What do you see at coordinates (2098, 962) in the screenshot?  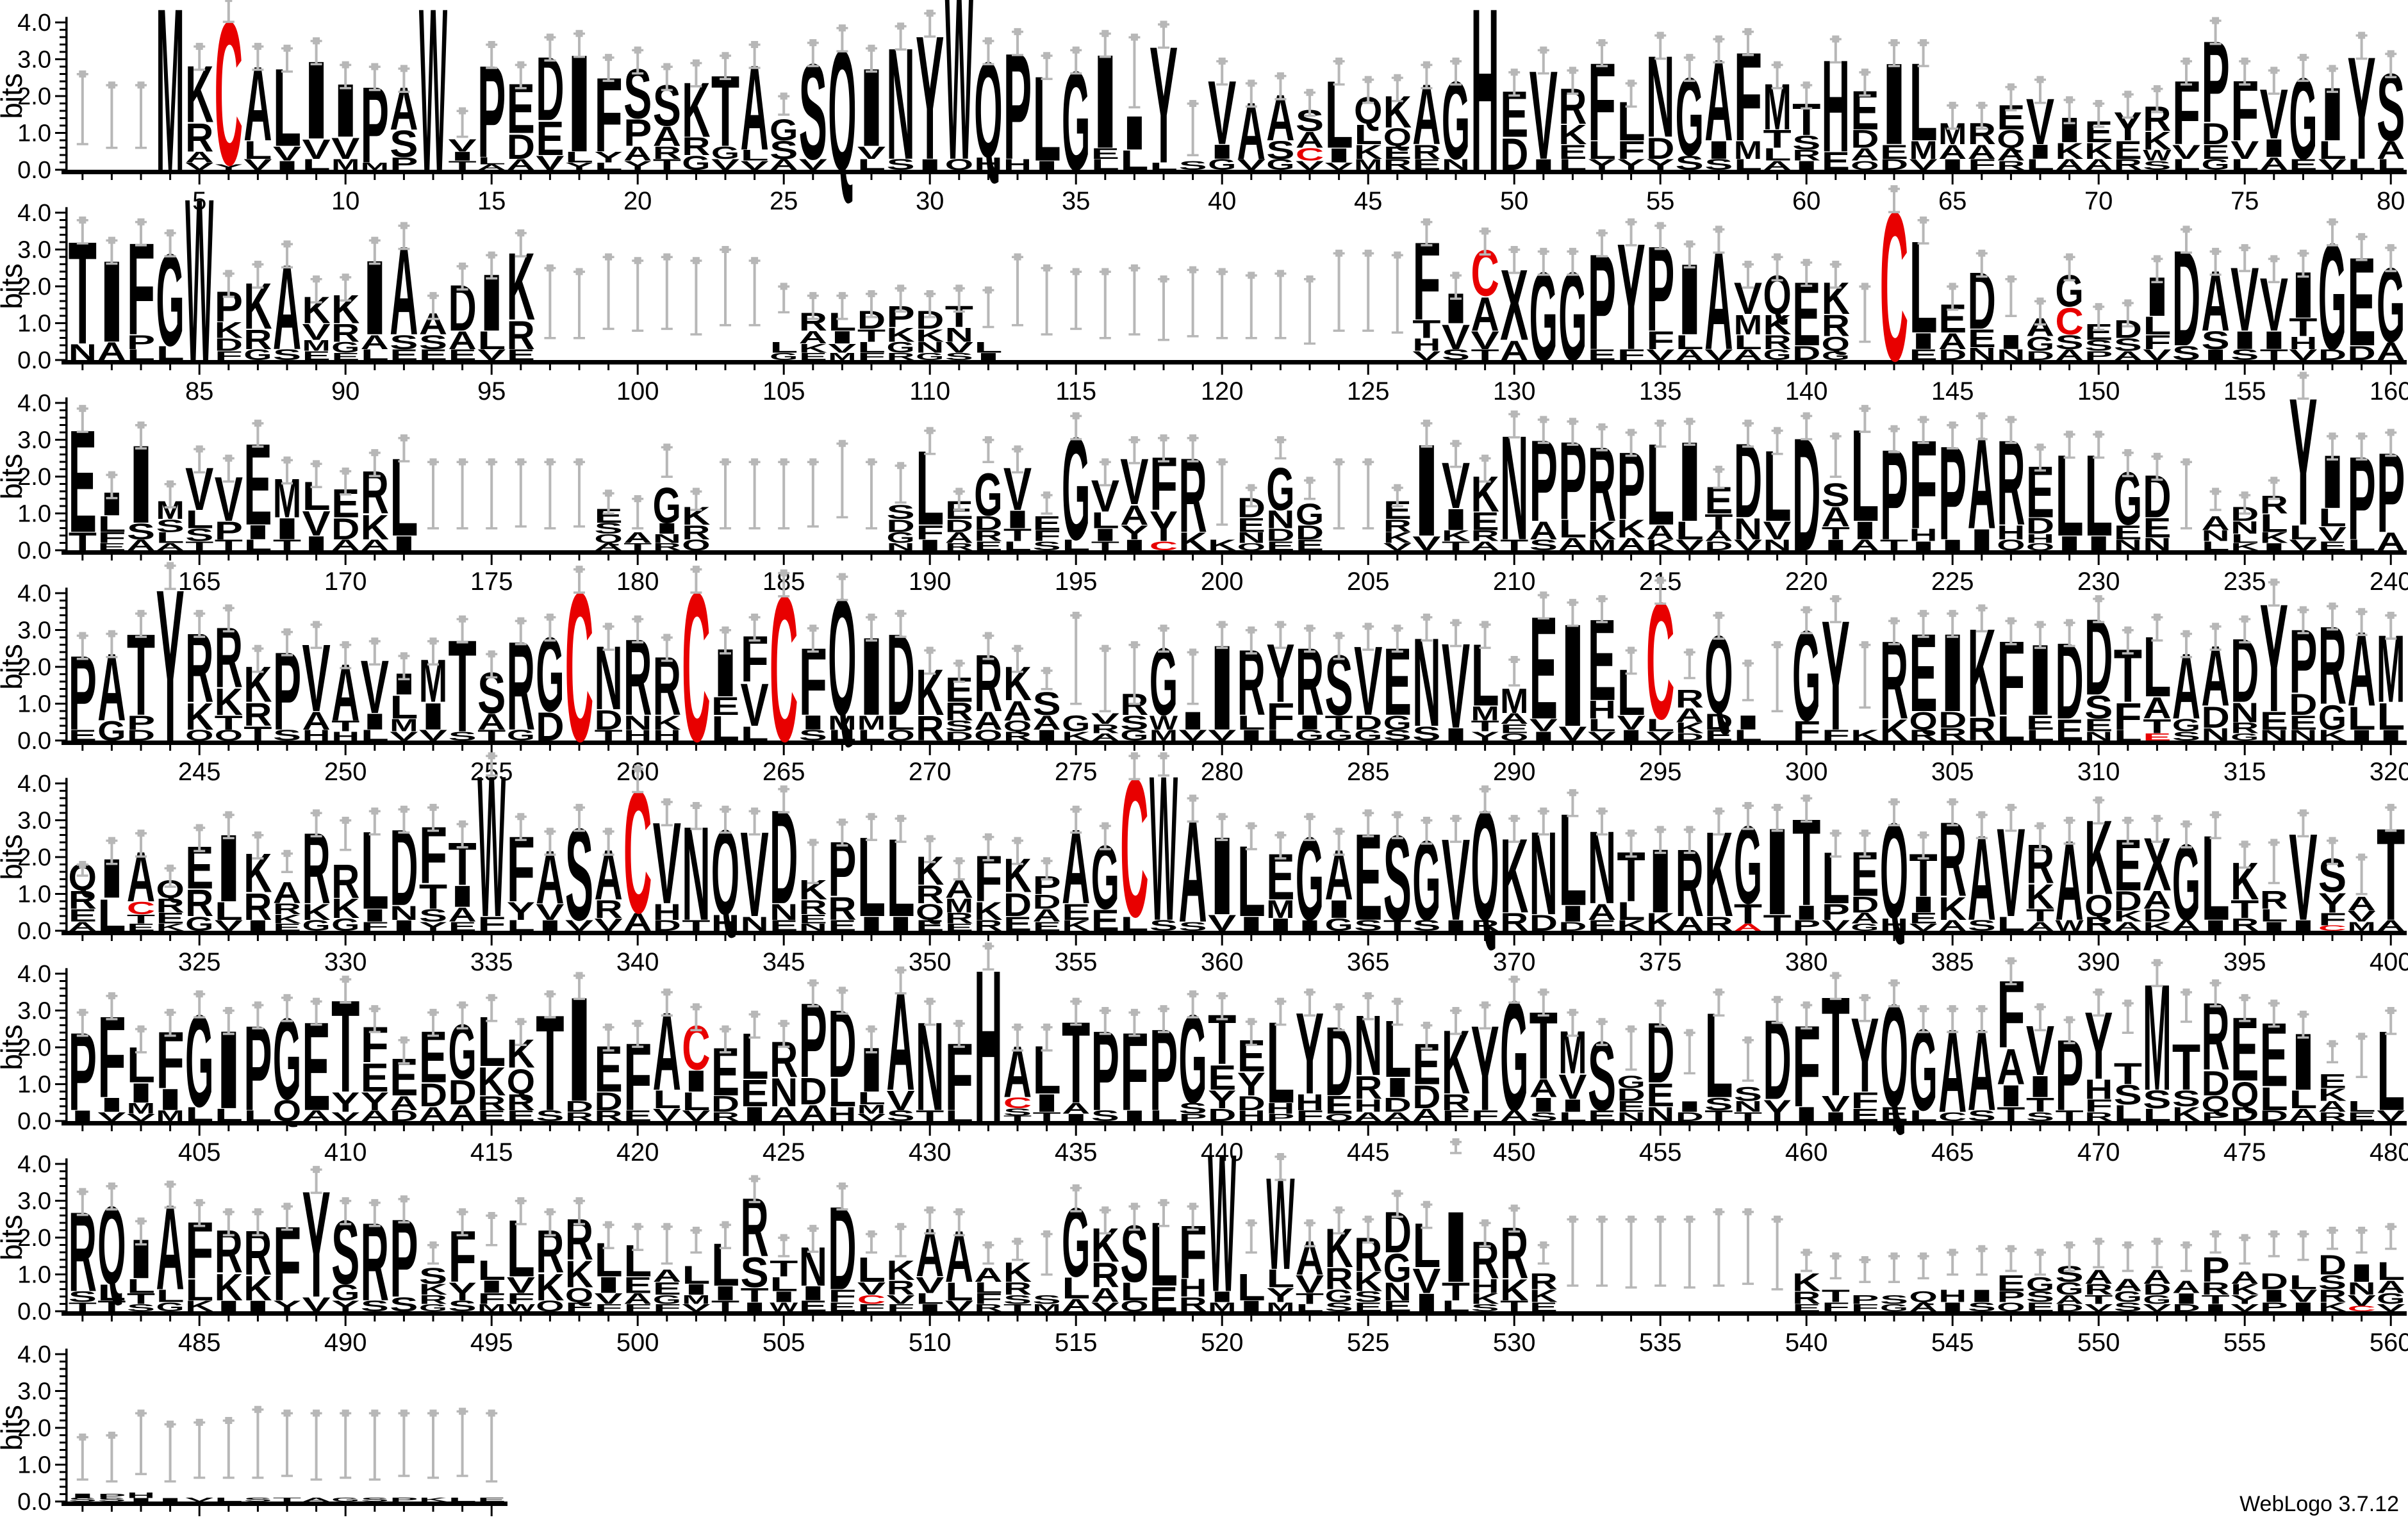 I see `x-tick-label: 390` at bounding box center [2098, 962].